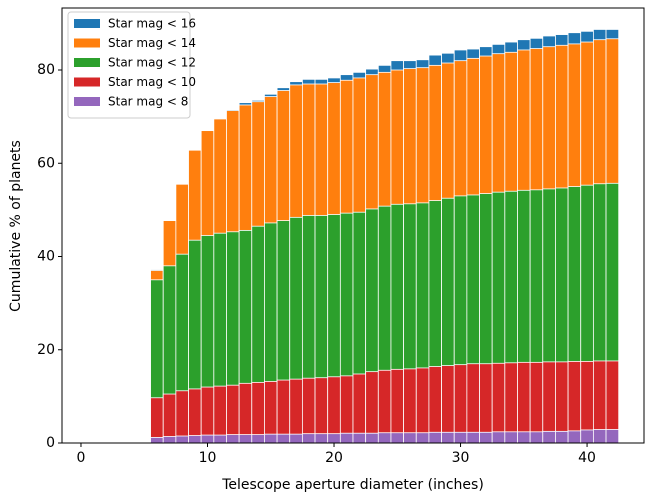 This screenshot has width=646, height=497. I want to click on y-axis-label: Cumulative % of planets, so click(16, 226).